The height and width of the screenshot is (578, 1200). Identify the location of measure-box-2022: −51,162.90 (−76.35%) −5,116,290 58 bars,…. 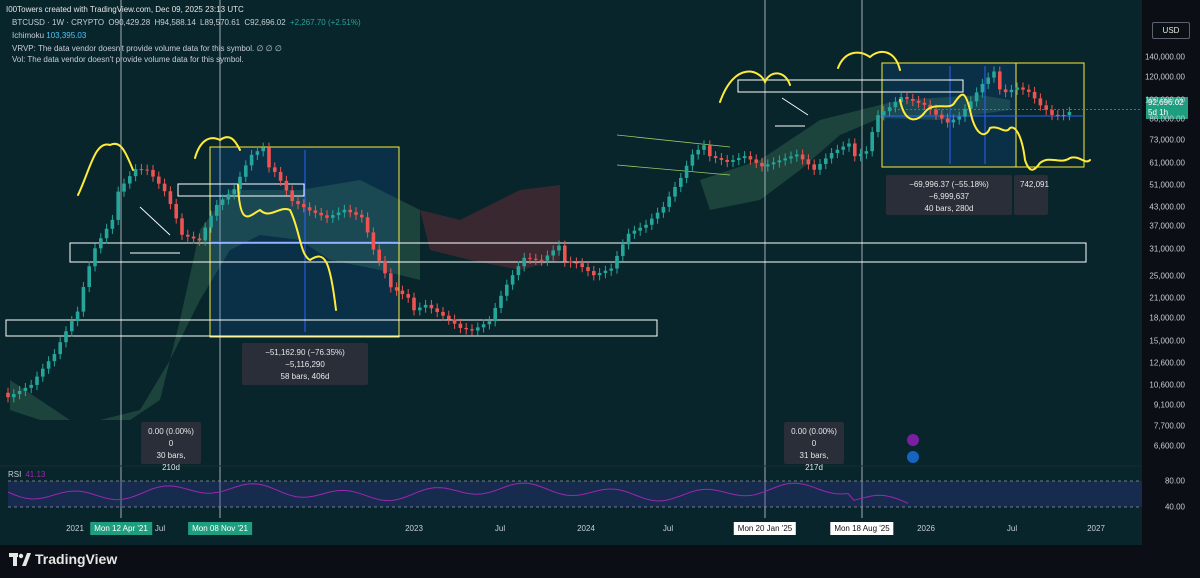
(305, 364).